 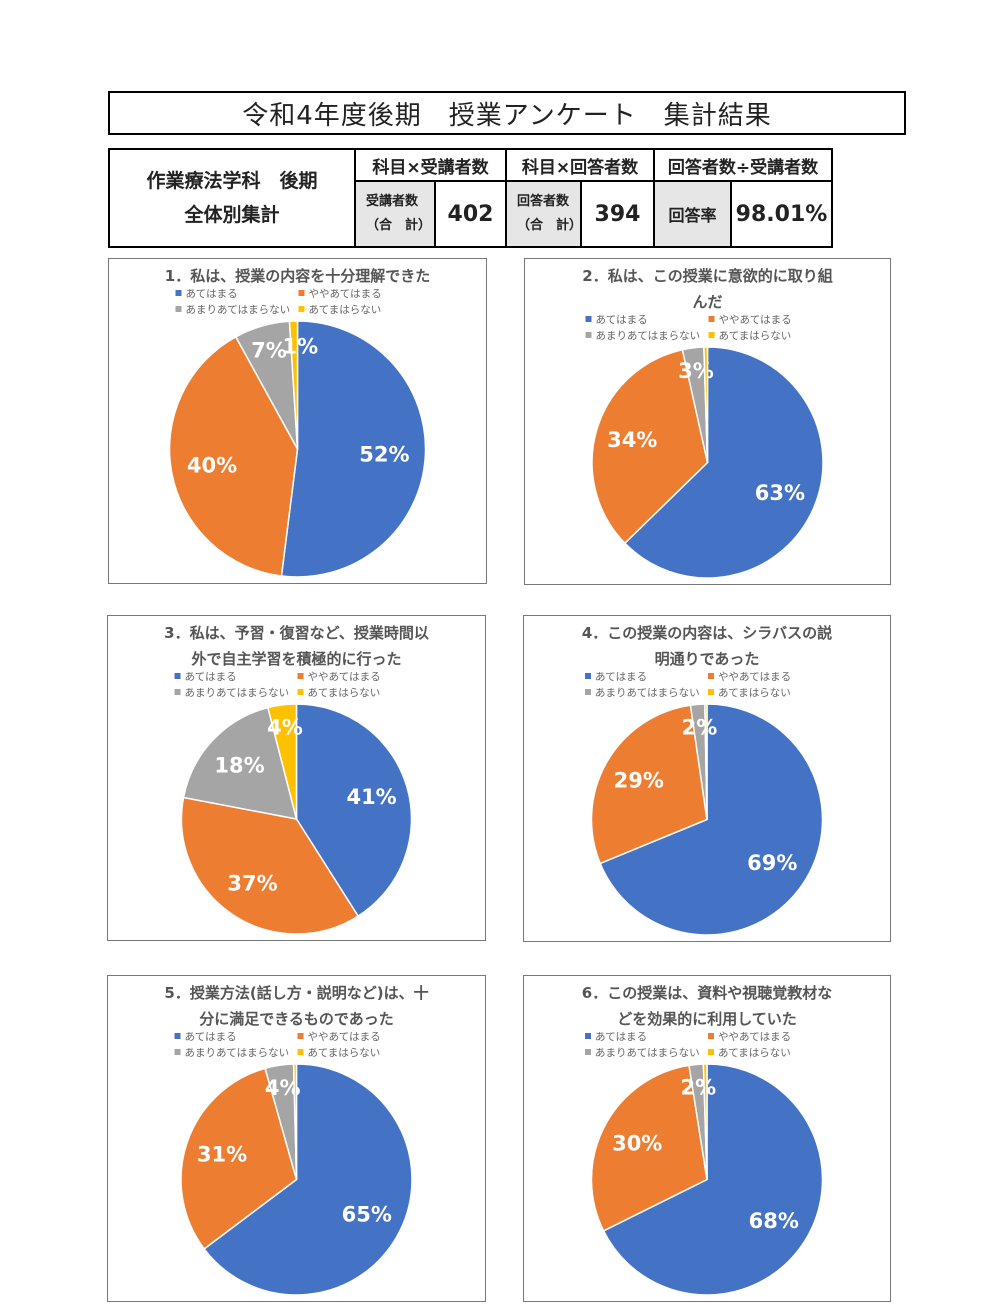 I want to click on students-value: 402, so click(x=470, y=214).